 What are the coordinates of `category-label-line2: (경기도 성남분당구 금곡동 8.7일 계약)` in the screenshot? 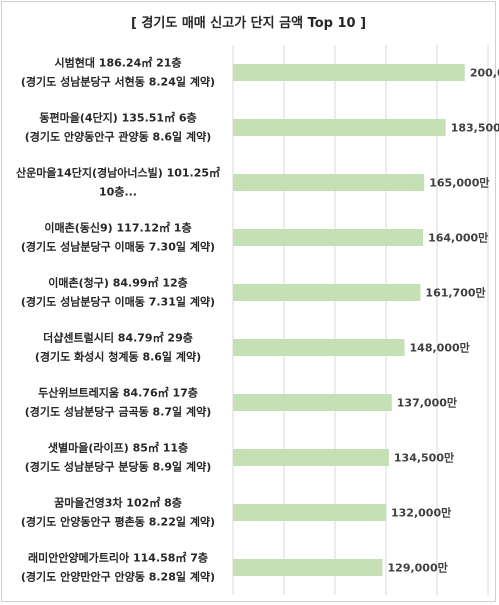 It's located at (118, 412).